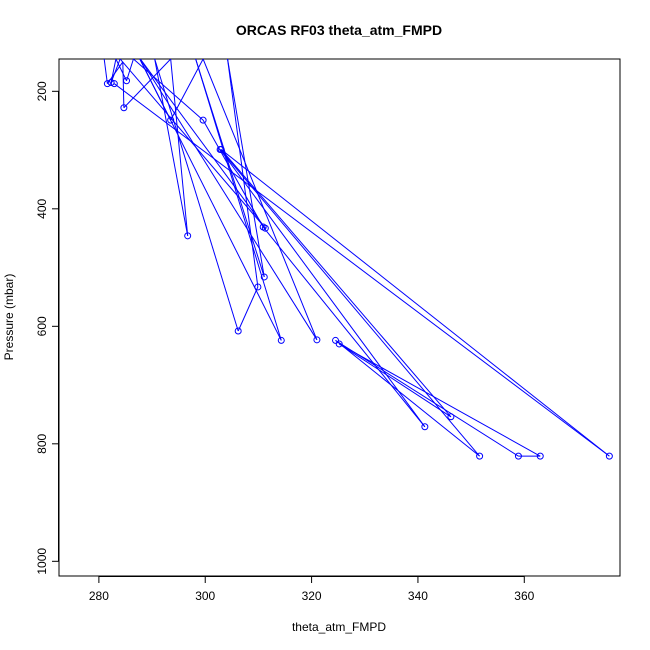 The width and height of the screenshot is (650, 650). What do you see at coordinates (99, 596) in the screenshot?
I see `x-tick-label: 280` at bounding box center [99, 596].